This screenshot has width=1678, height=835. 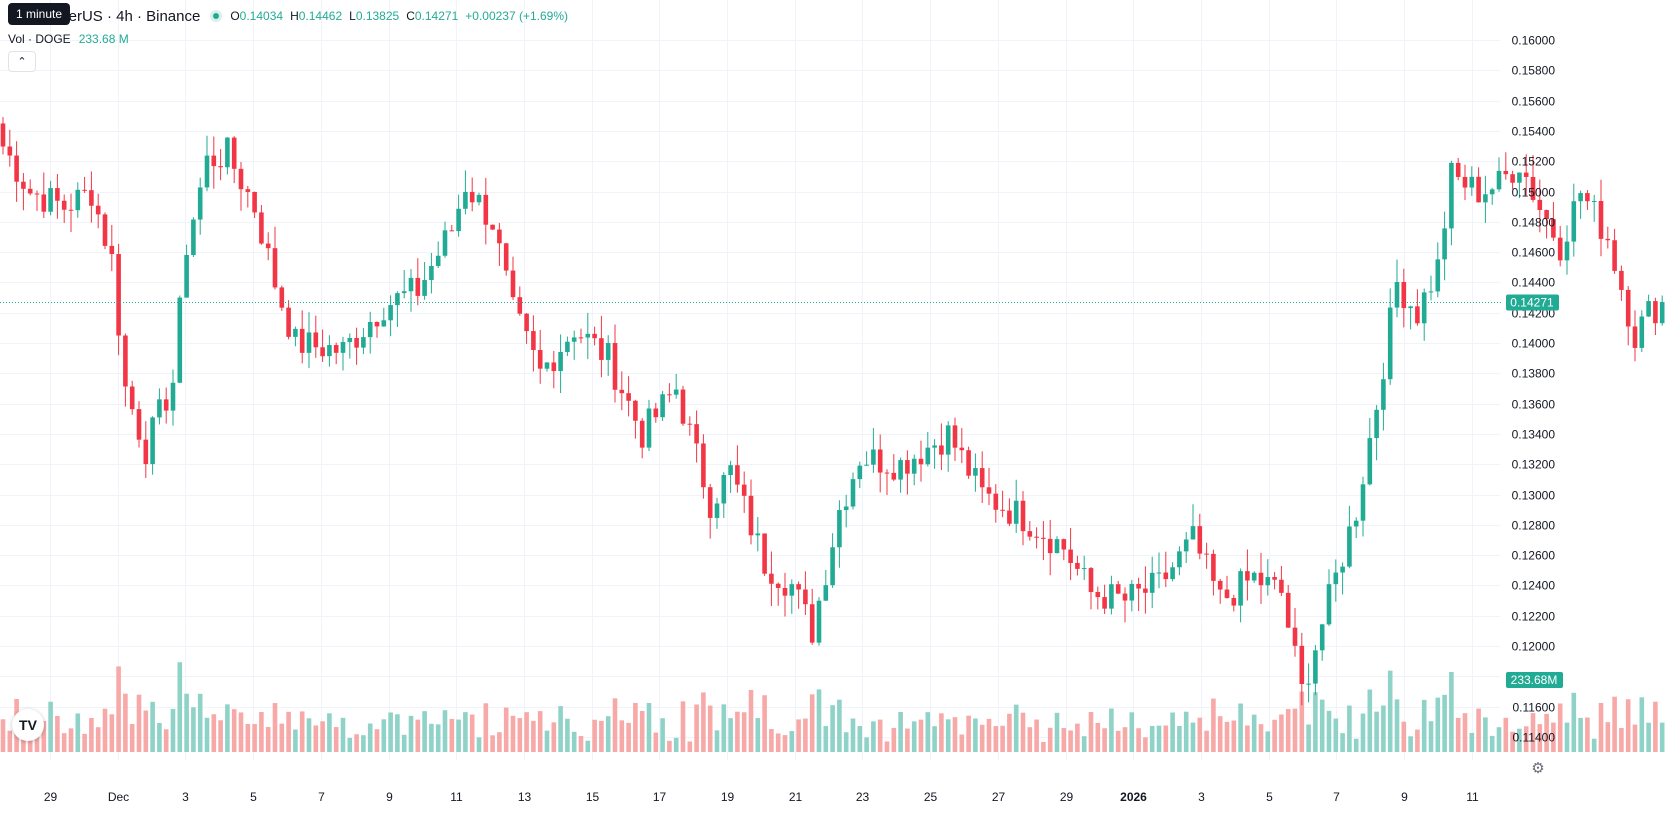 I want to click on gear-icon: ⚙, so click(x=1538, y=768).